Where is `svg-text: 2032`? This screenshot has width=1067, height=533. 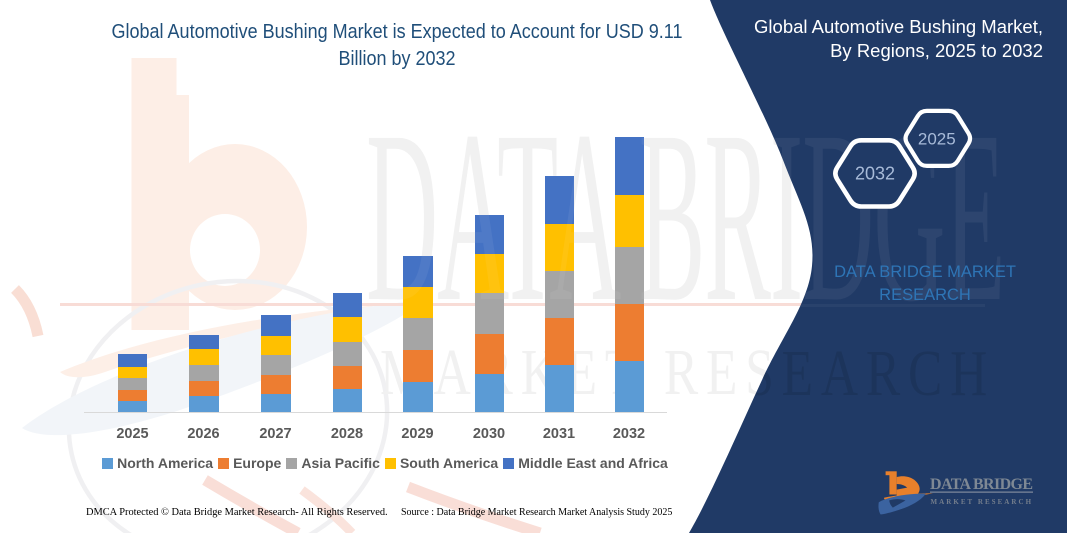 svg-text: 2032 is located at coordinates (875, 174).